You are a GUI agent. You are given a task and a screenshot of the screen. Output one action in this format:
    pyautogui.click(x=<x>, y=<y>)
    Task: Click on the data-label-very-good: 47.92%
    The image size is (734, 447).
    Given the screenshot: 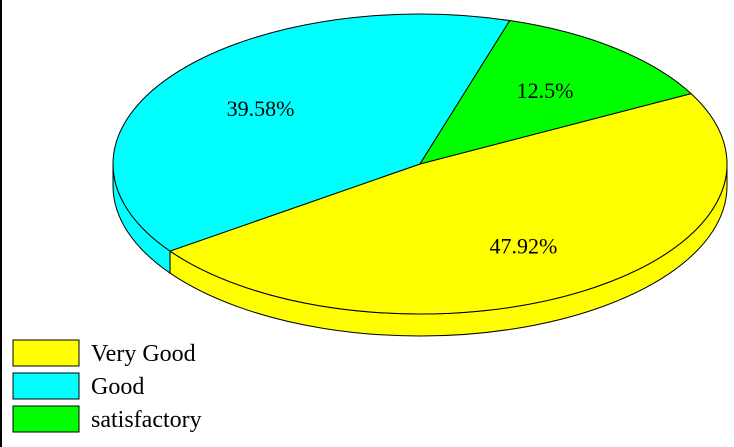 What is the action you would take?
    pyautogui.click(x=523, y=246)
    